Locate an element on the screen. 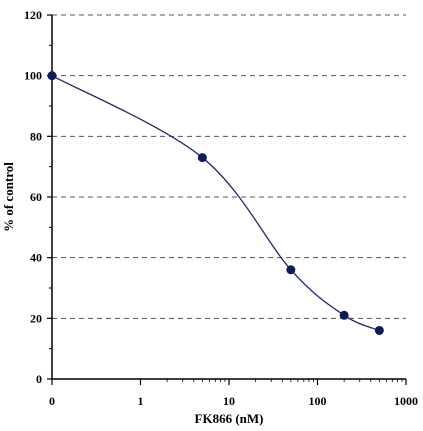  y-ticks: 0 20 40 60 80 100 120 is located at coordinates (38, 197).